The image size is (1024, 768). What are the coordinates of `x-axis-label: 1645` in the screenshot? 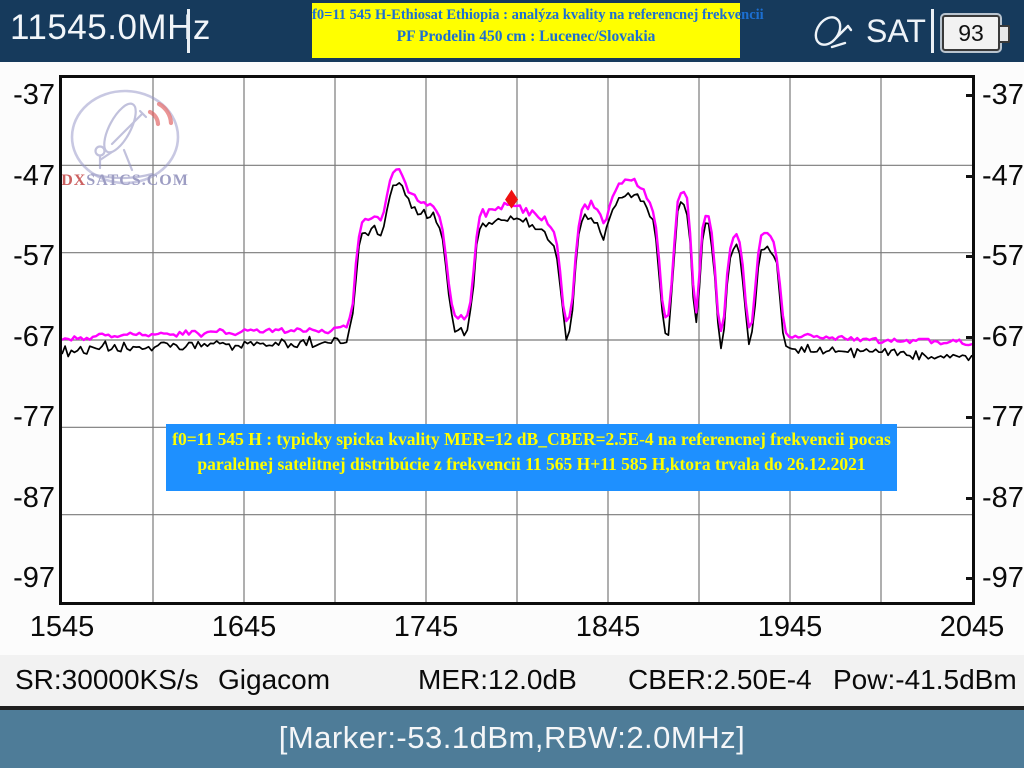 It's located at (244, 627).